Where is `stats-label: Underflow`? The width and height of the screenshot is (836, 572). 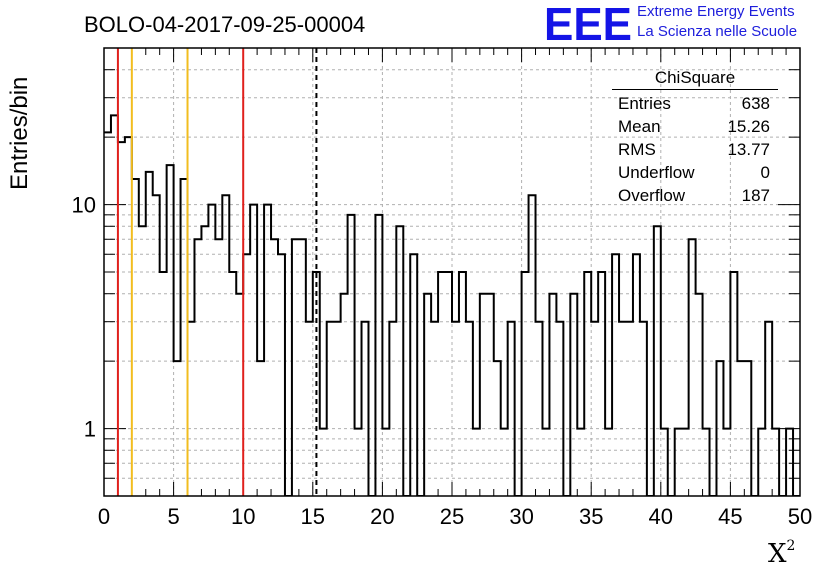
stats-label: Underflow is located at coordinates (656, 172).